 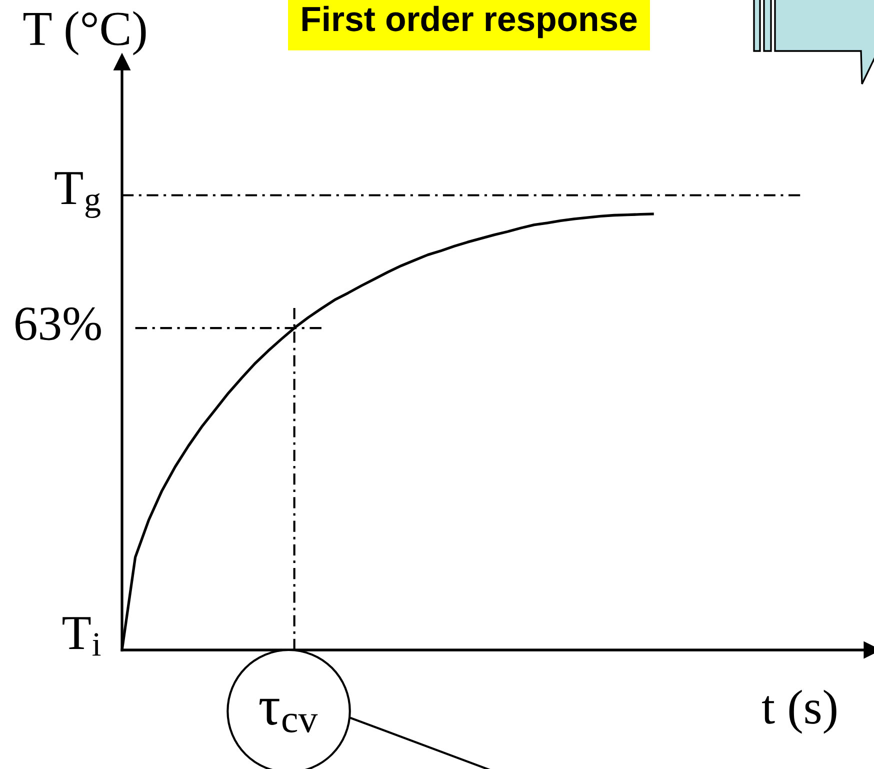 What do you see at coordinates (85, 33) in the screenshot?
I see `y-axis-title: T (°C)` at bounding box center [85, 33].